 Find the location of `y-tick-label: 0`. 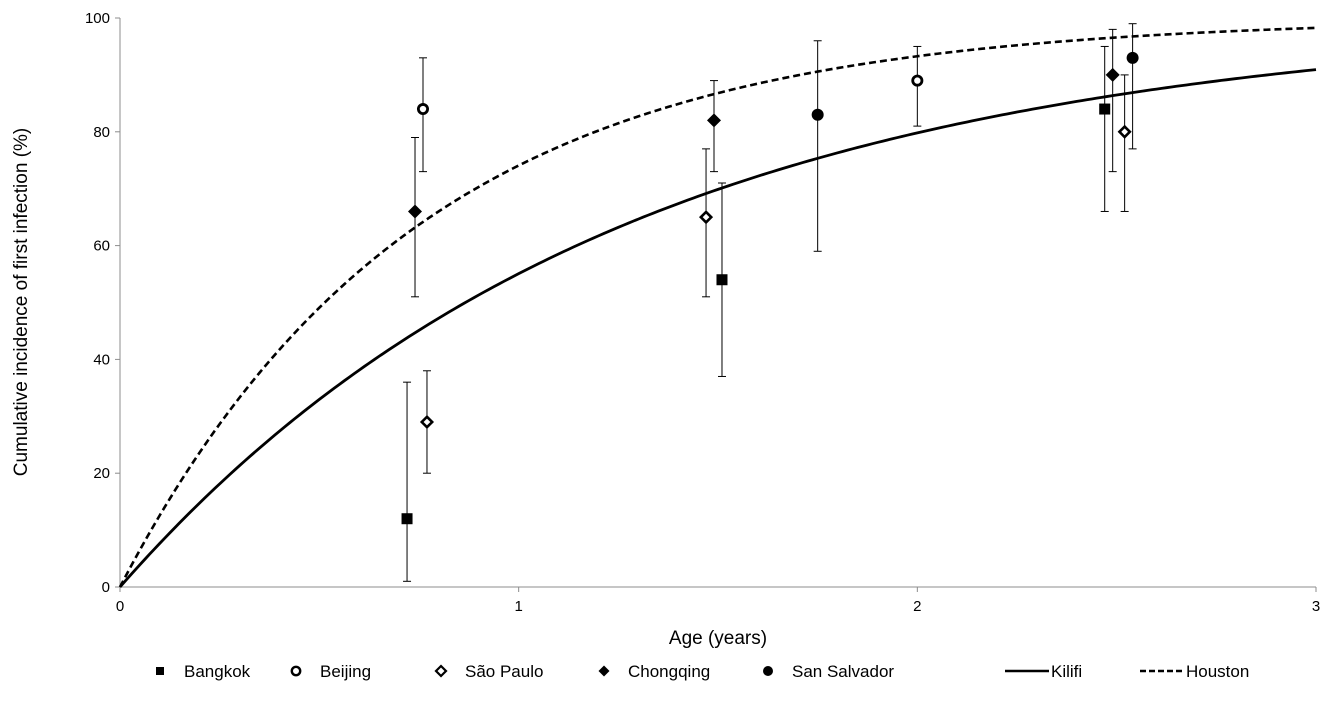

y-tick-label: 0 is located at coordinates (106, 587).